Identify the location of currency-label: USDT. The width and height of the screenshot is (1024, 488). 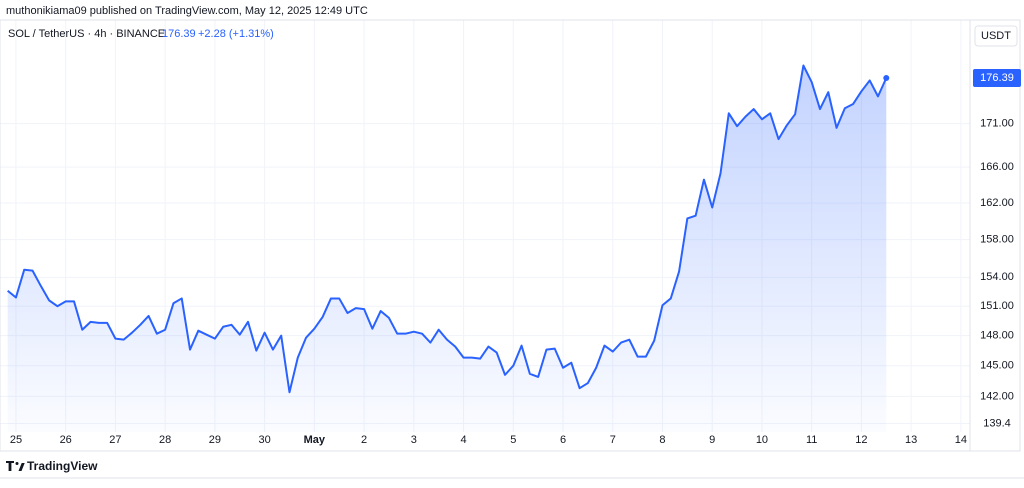
(996, 36).